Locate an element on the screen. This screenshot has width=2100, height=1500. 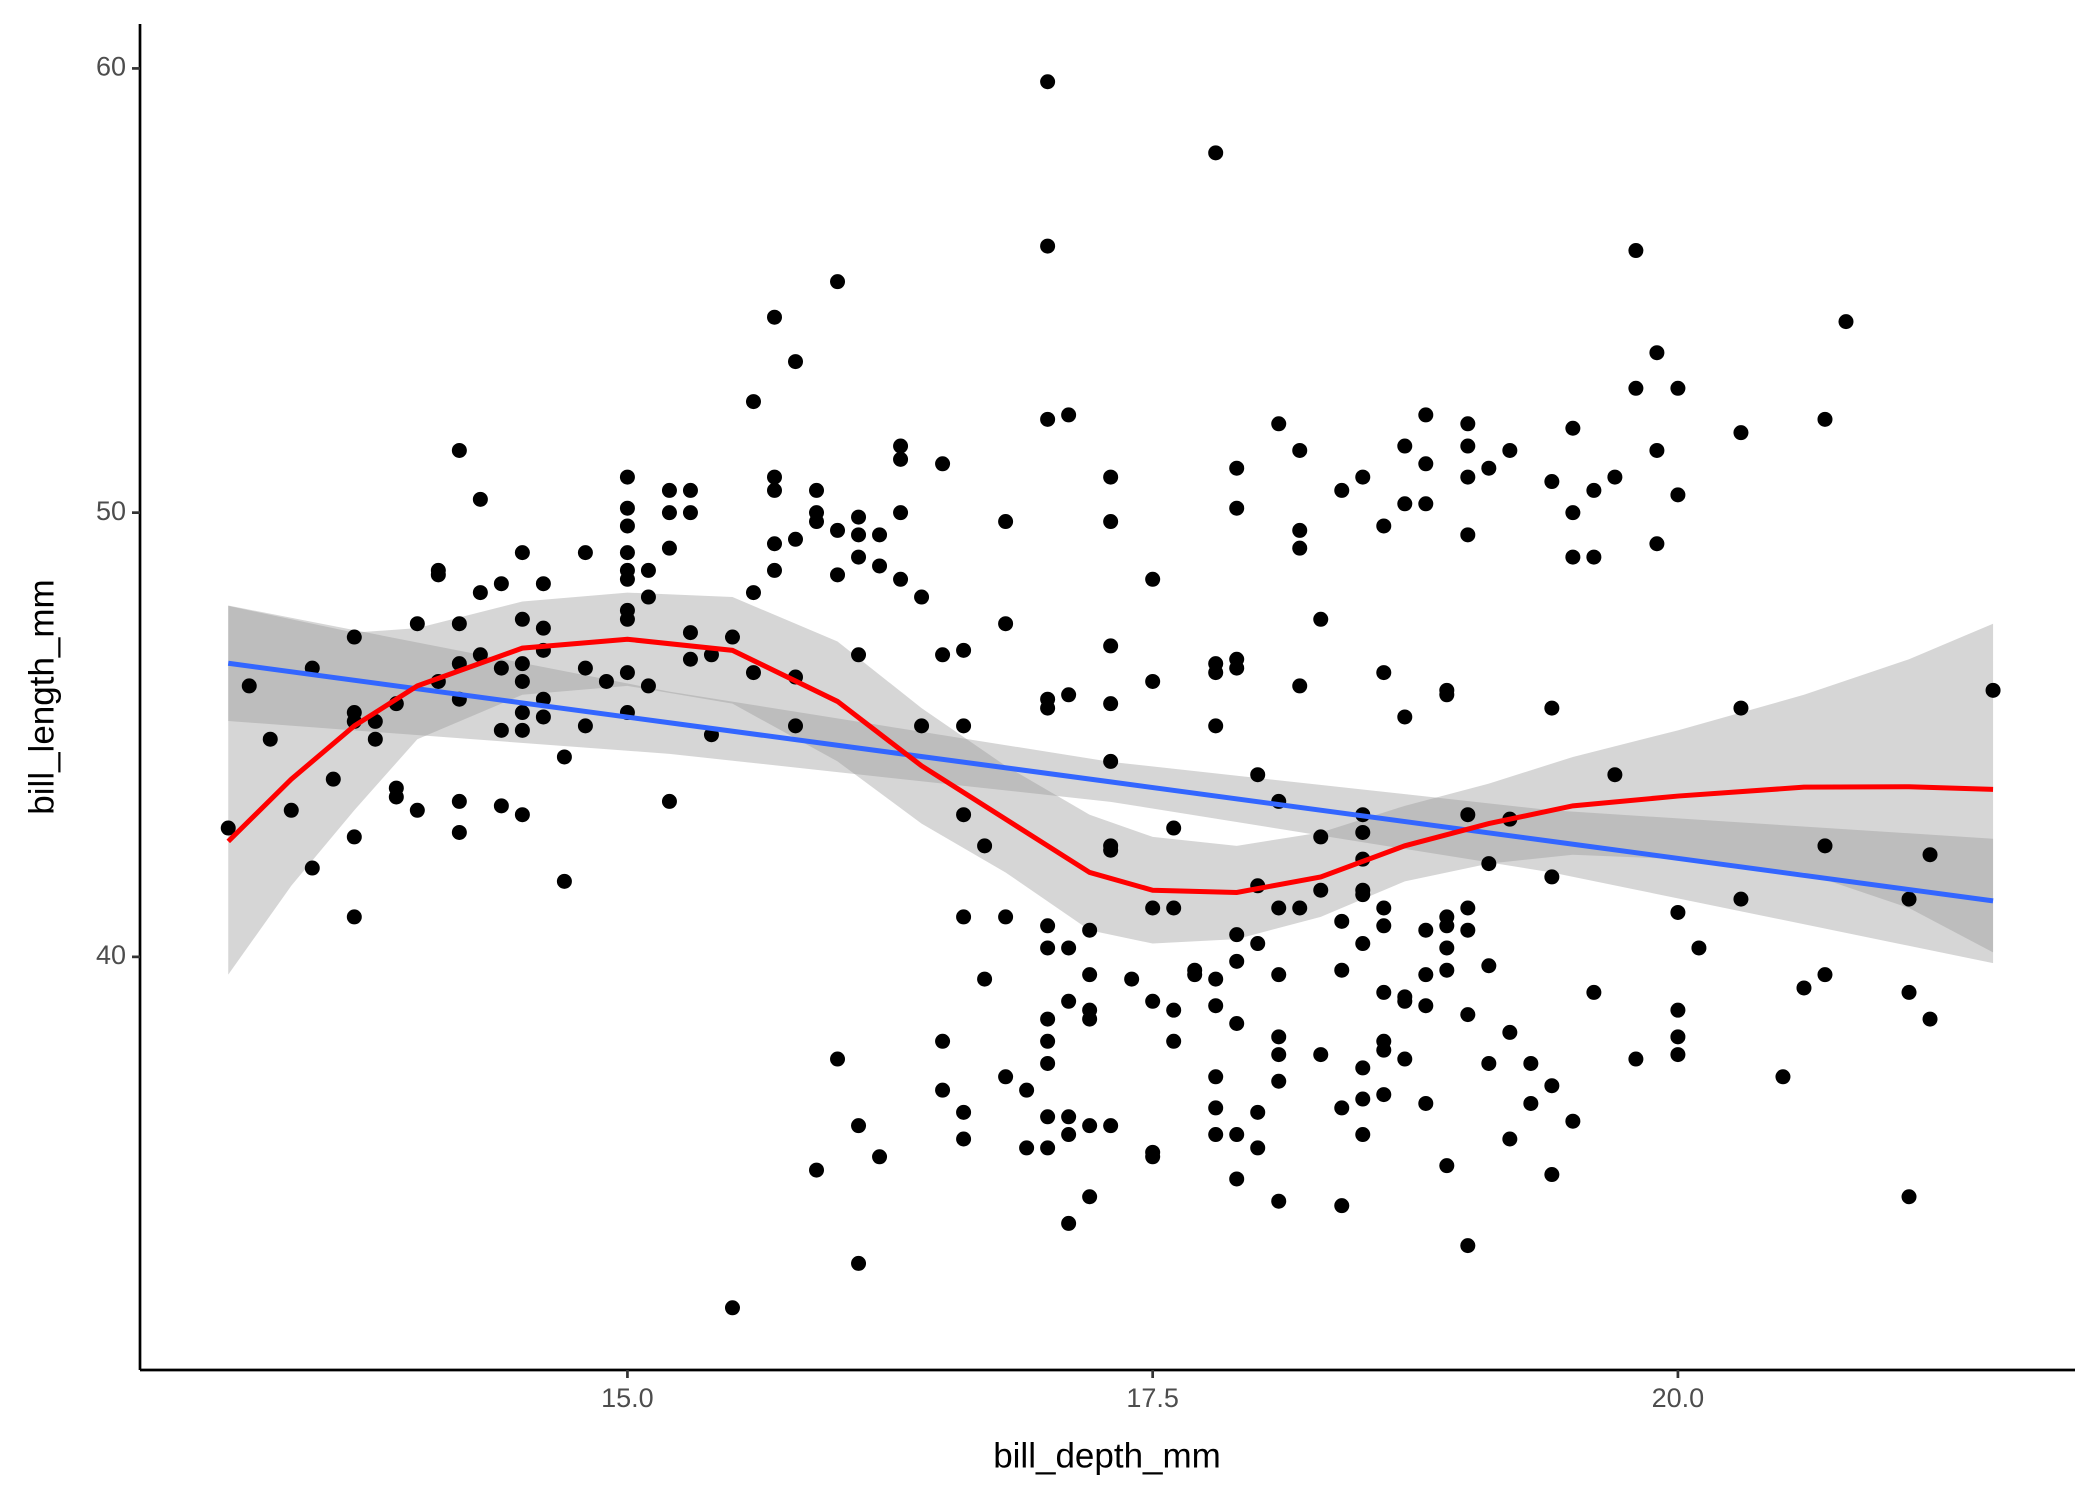
y-tick-label: 60 is located at coordinates (111, 67).